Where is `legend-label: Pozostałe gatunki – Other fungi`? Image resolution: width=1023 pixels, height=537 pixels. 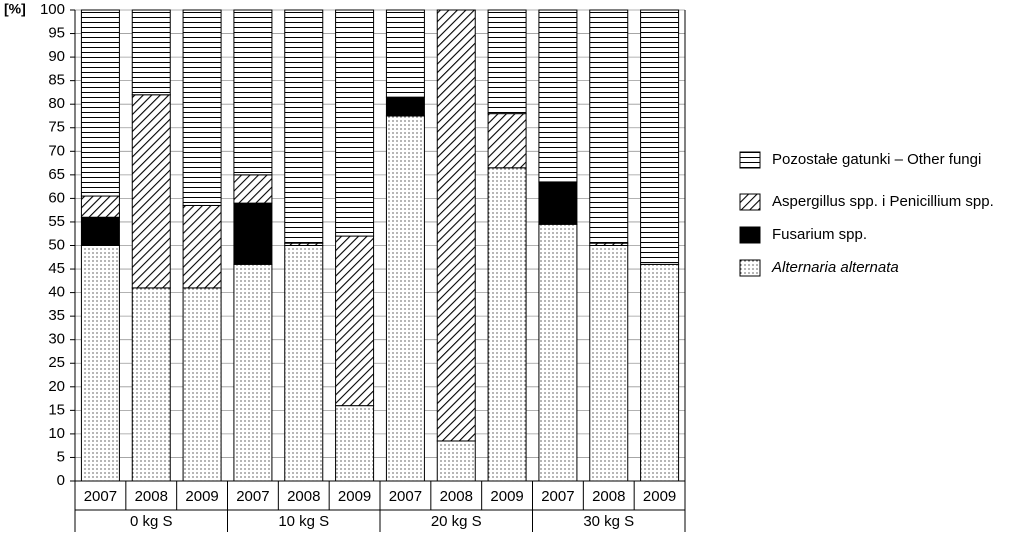
legend-label: Pozostałe gatunki – Other fungi is located at coordinates (876, 159).